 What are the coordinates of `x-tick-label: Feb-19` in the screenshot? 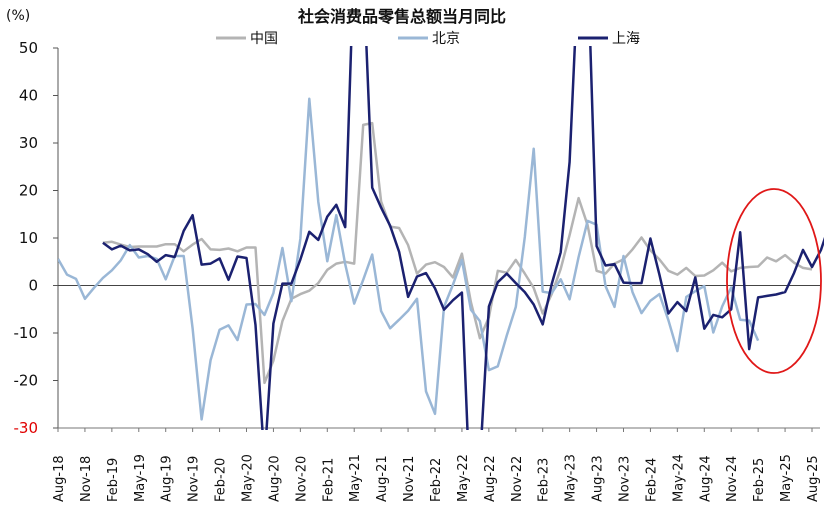 It's located at (113, 480).